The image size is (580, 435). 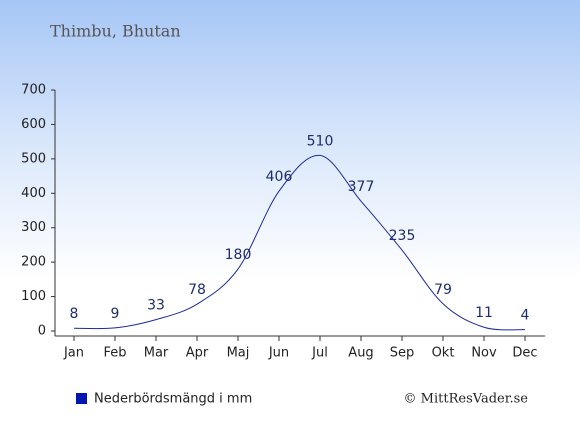 What do you see at coordinates (33, 124) in the screenshot?
I see `y-tick-label: 600` at bounding box center [33, 124].